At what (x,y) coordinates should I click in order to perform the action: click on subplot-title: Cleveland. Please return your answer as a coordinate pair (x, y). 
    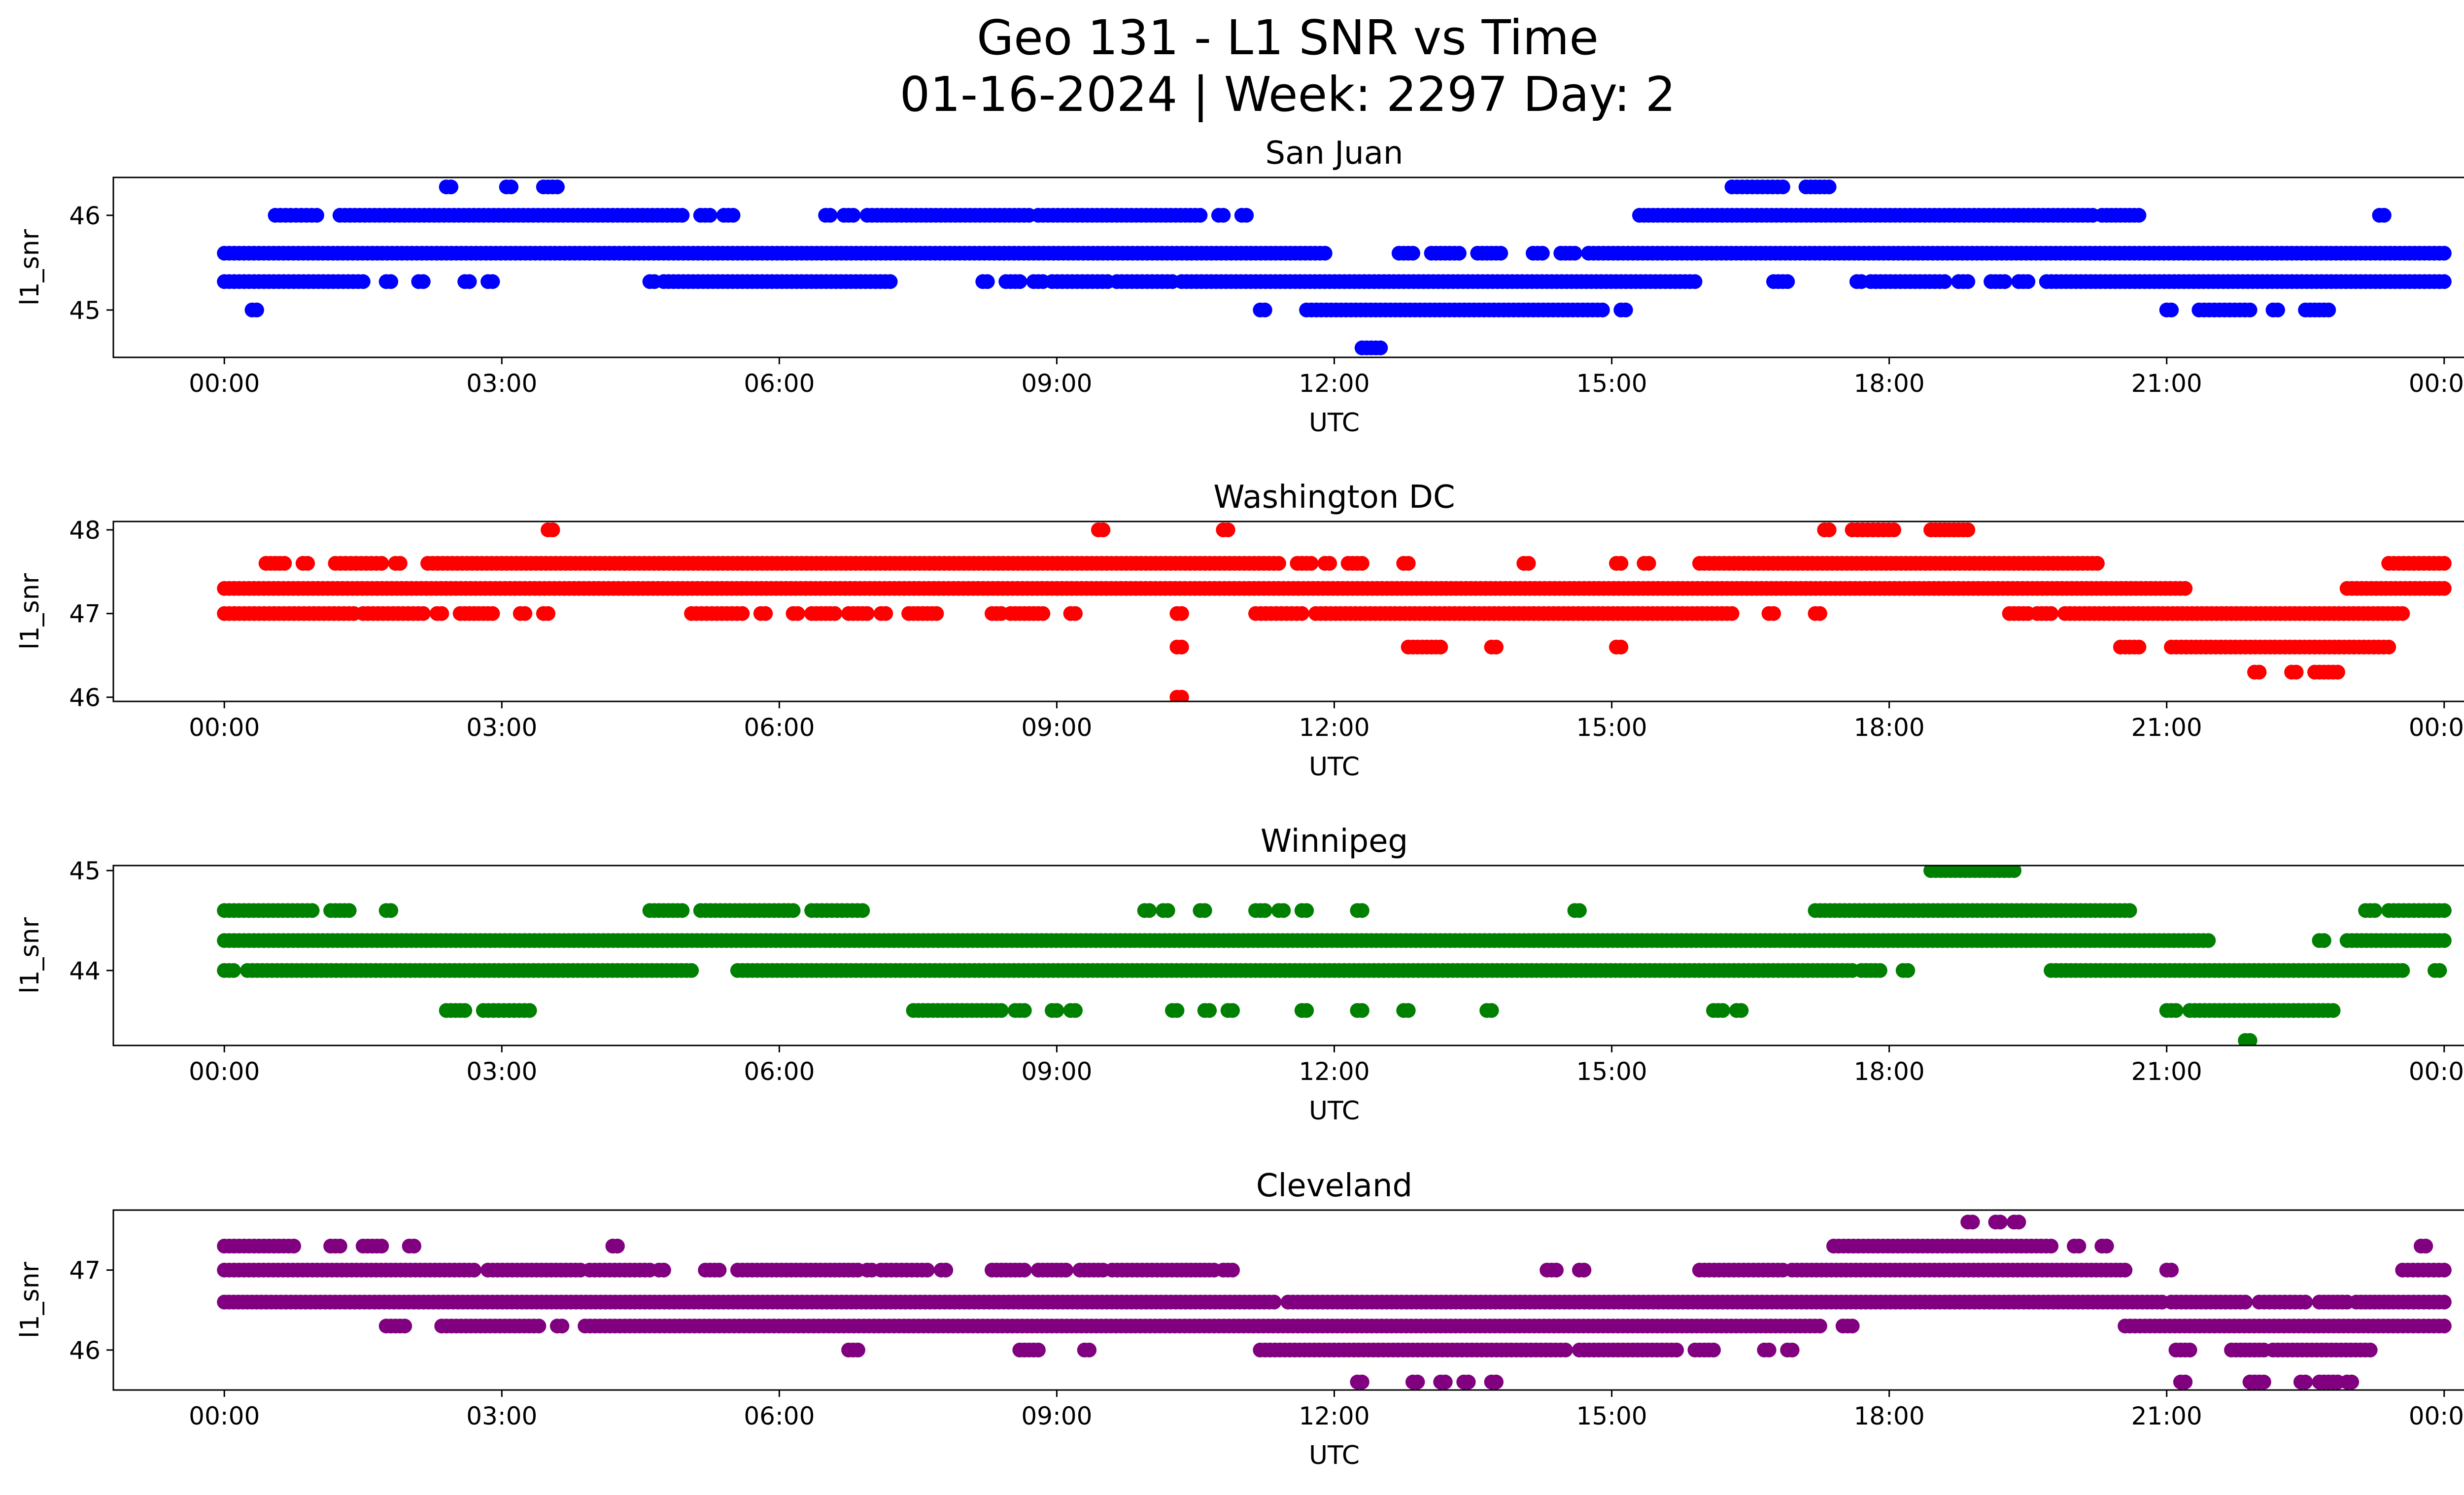
    Looking at the image, I should click on (1334, 1186).